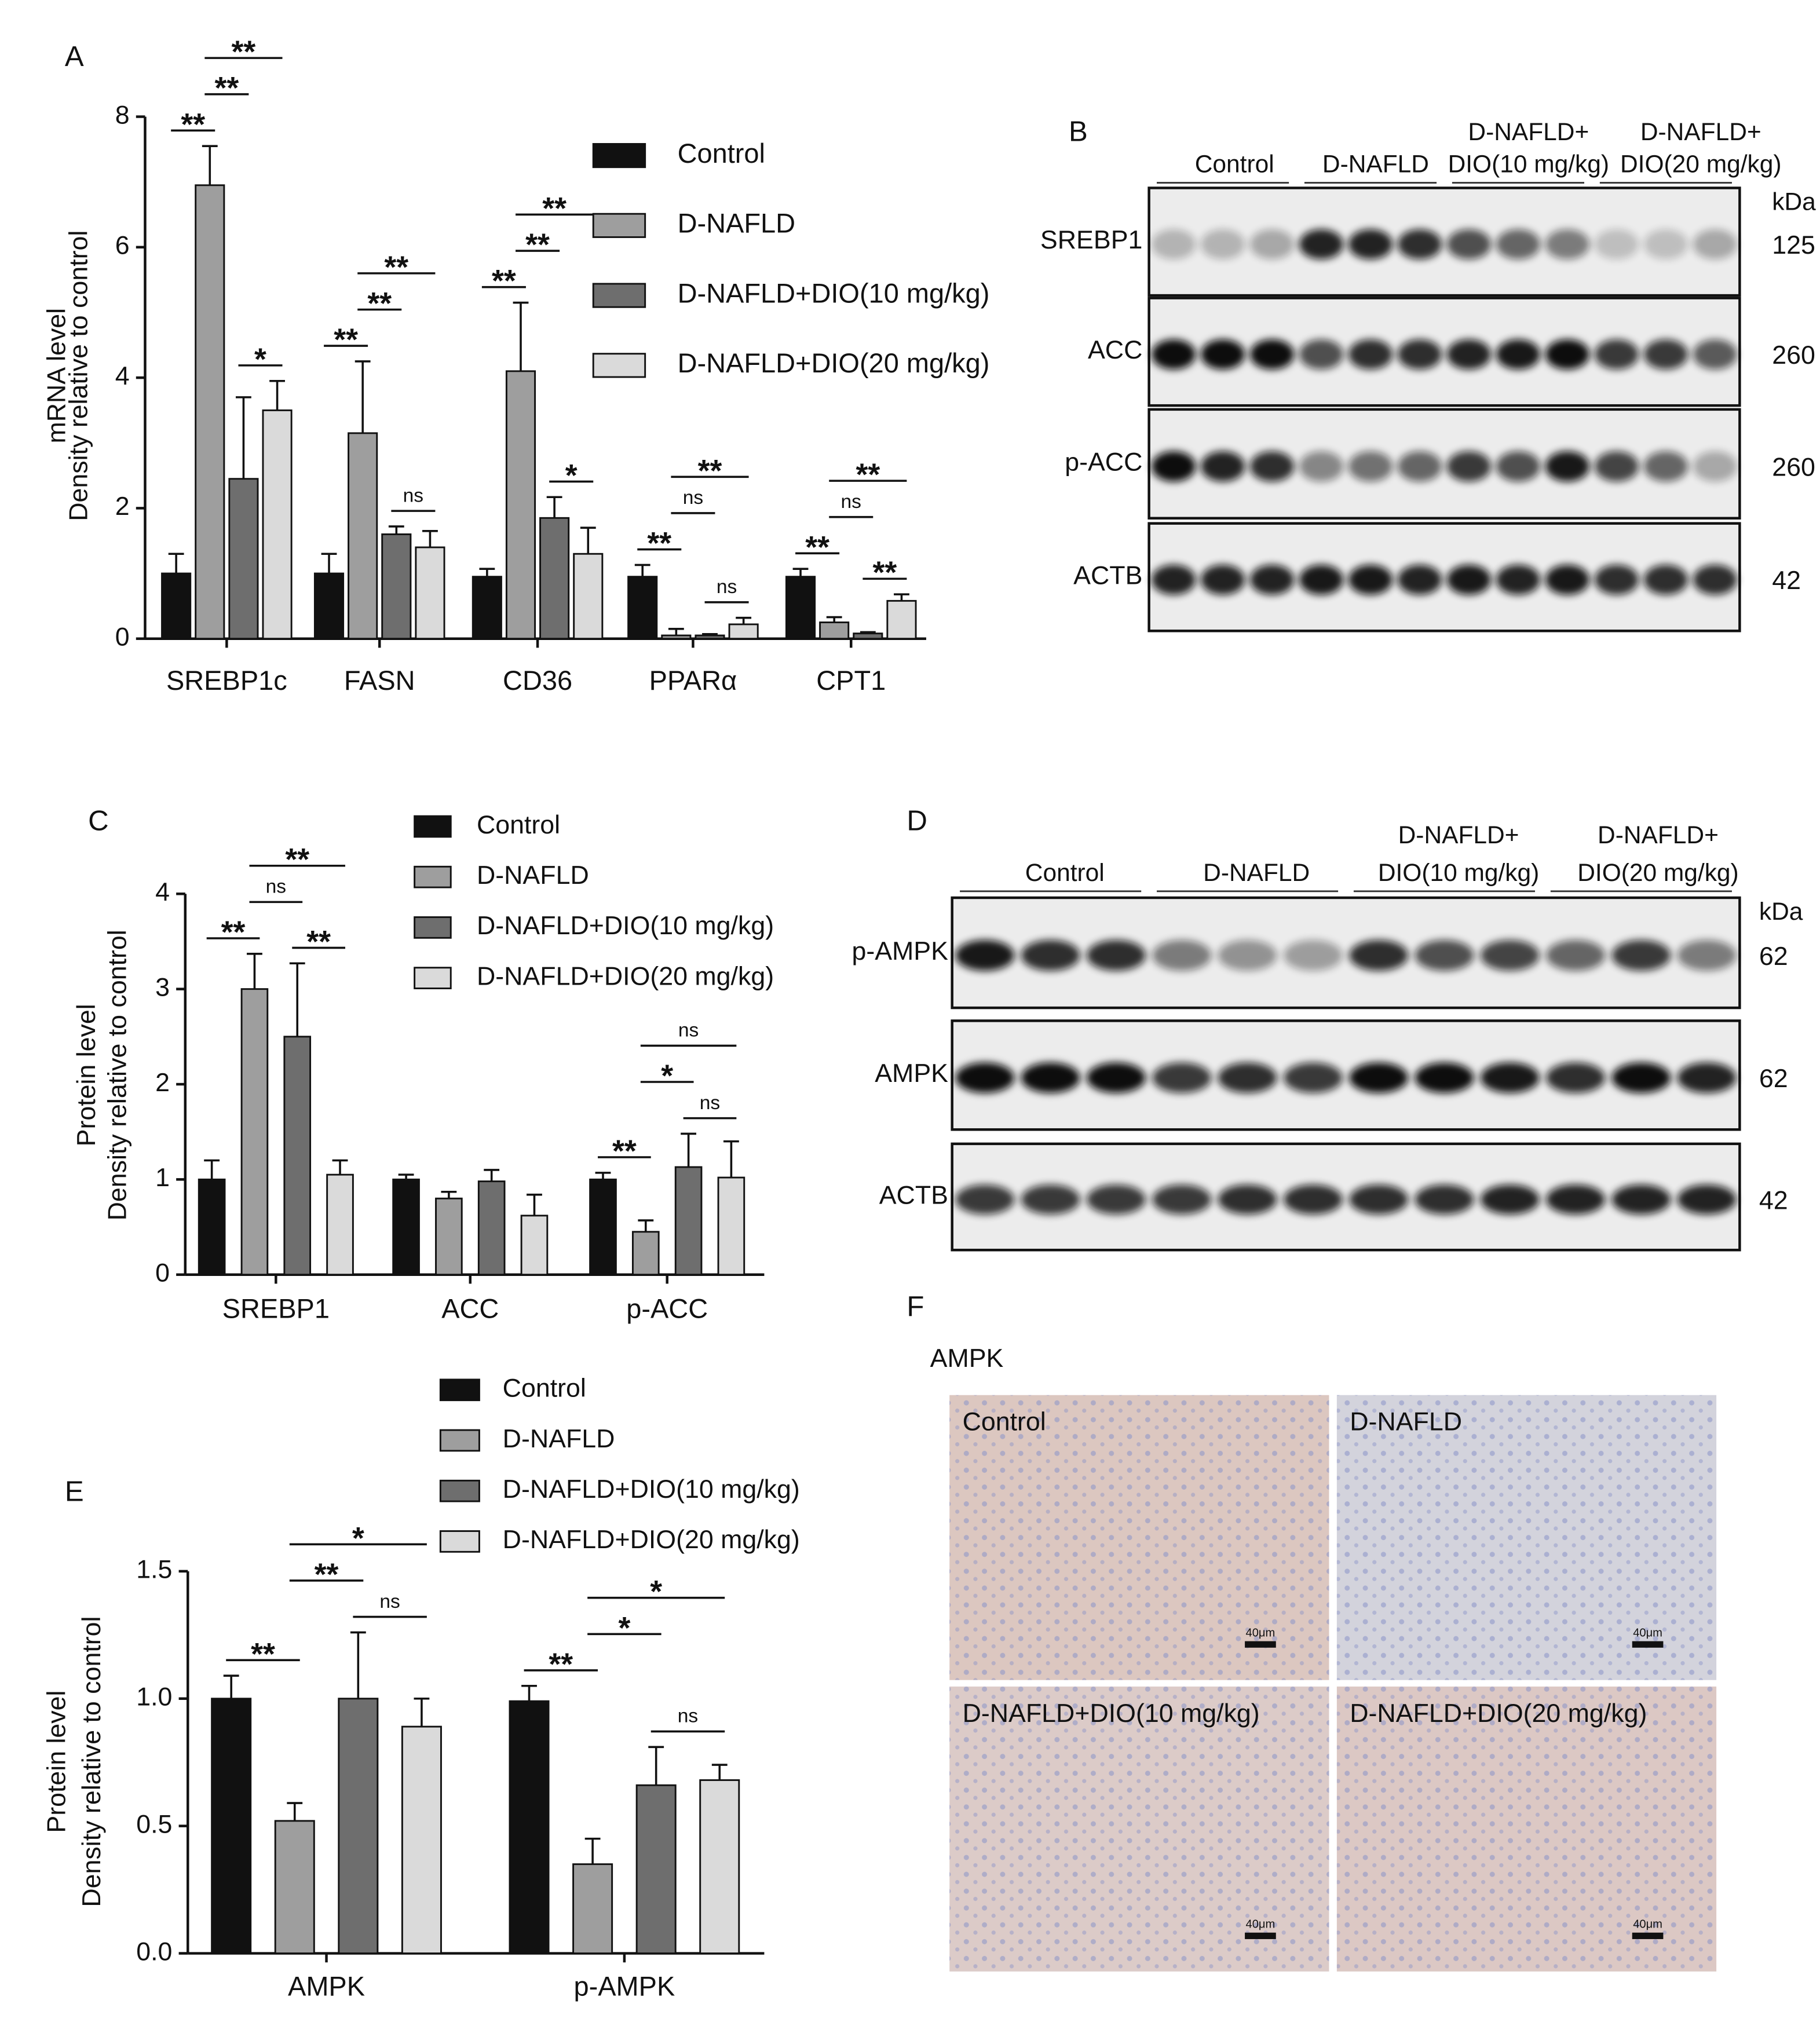 This screenshot has width=1820, height=2026. What do you see at coordinates (162, 892) in the screenshot?
I see `y-tick-label: 4` at bounding box center [162, 892].